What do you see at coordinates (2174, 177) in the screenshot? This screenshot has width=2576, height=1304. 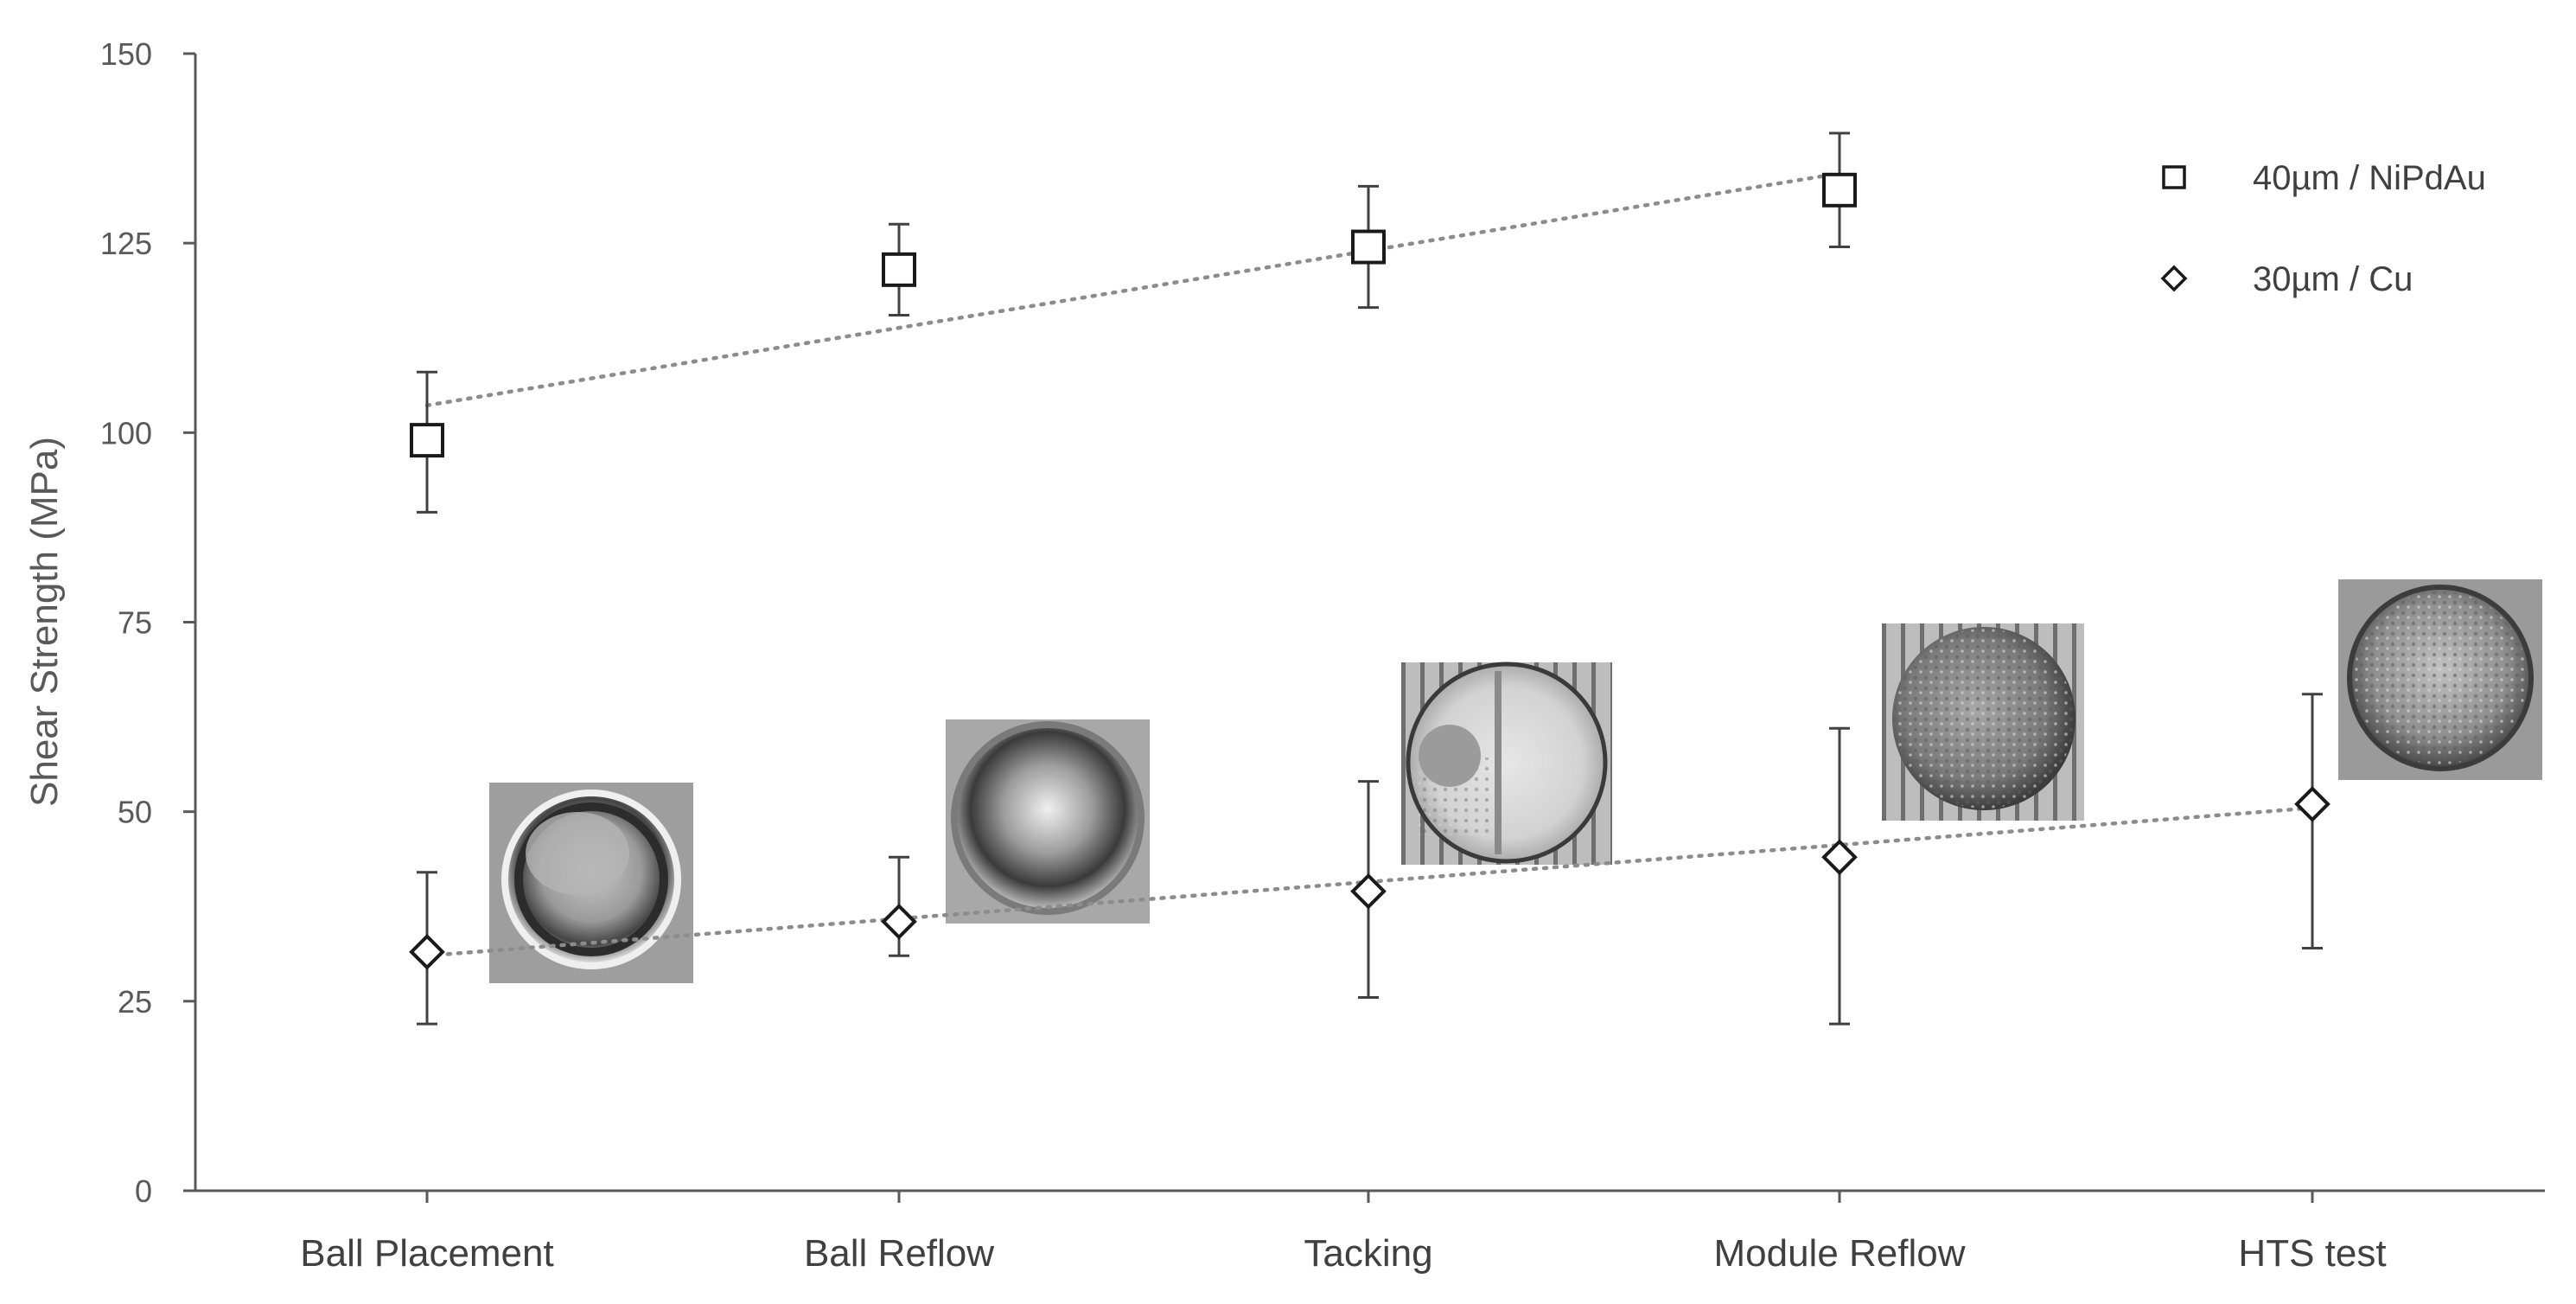 I see `legend-marker-square` at bounding box center [2174, 177].